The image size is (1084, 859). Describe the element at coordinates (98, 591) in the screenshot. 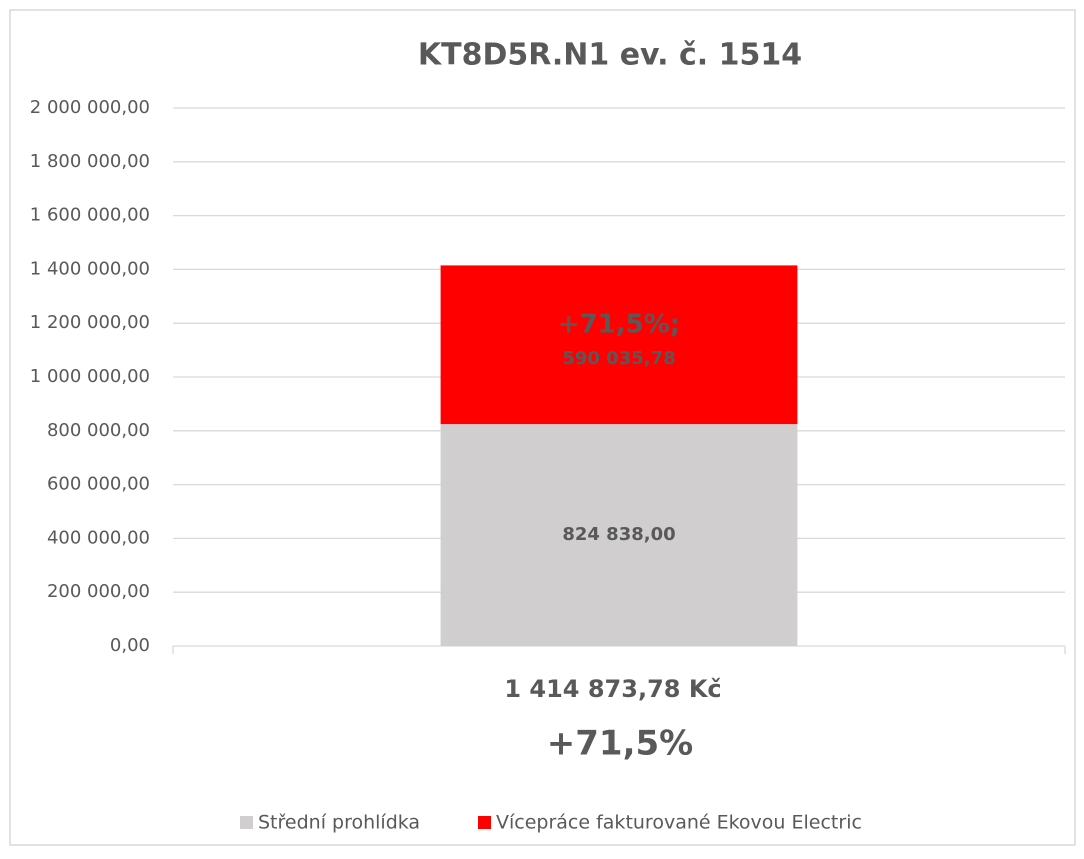

I see `y-tick-label: 200 000,00` at that location.